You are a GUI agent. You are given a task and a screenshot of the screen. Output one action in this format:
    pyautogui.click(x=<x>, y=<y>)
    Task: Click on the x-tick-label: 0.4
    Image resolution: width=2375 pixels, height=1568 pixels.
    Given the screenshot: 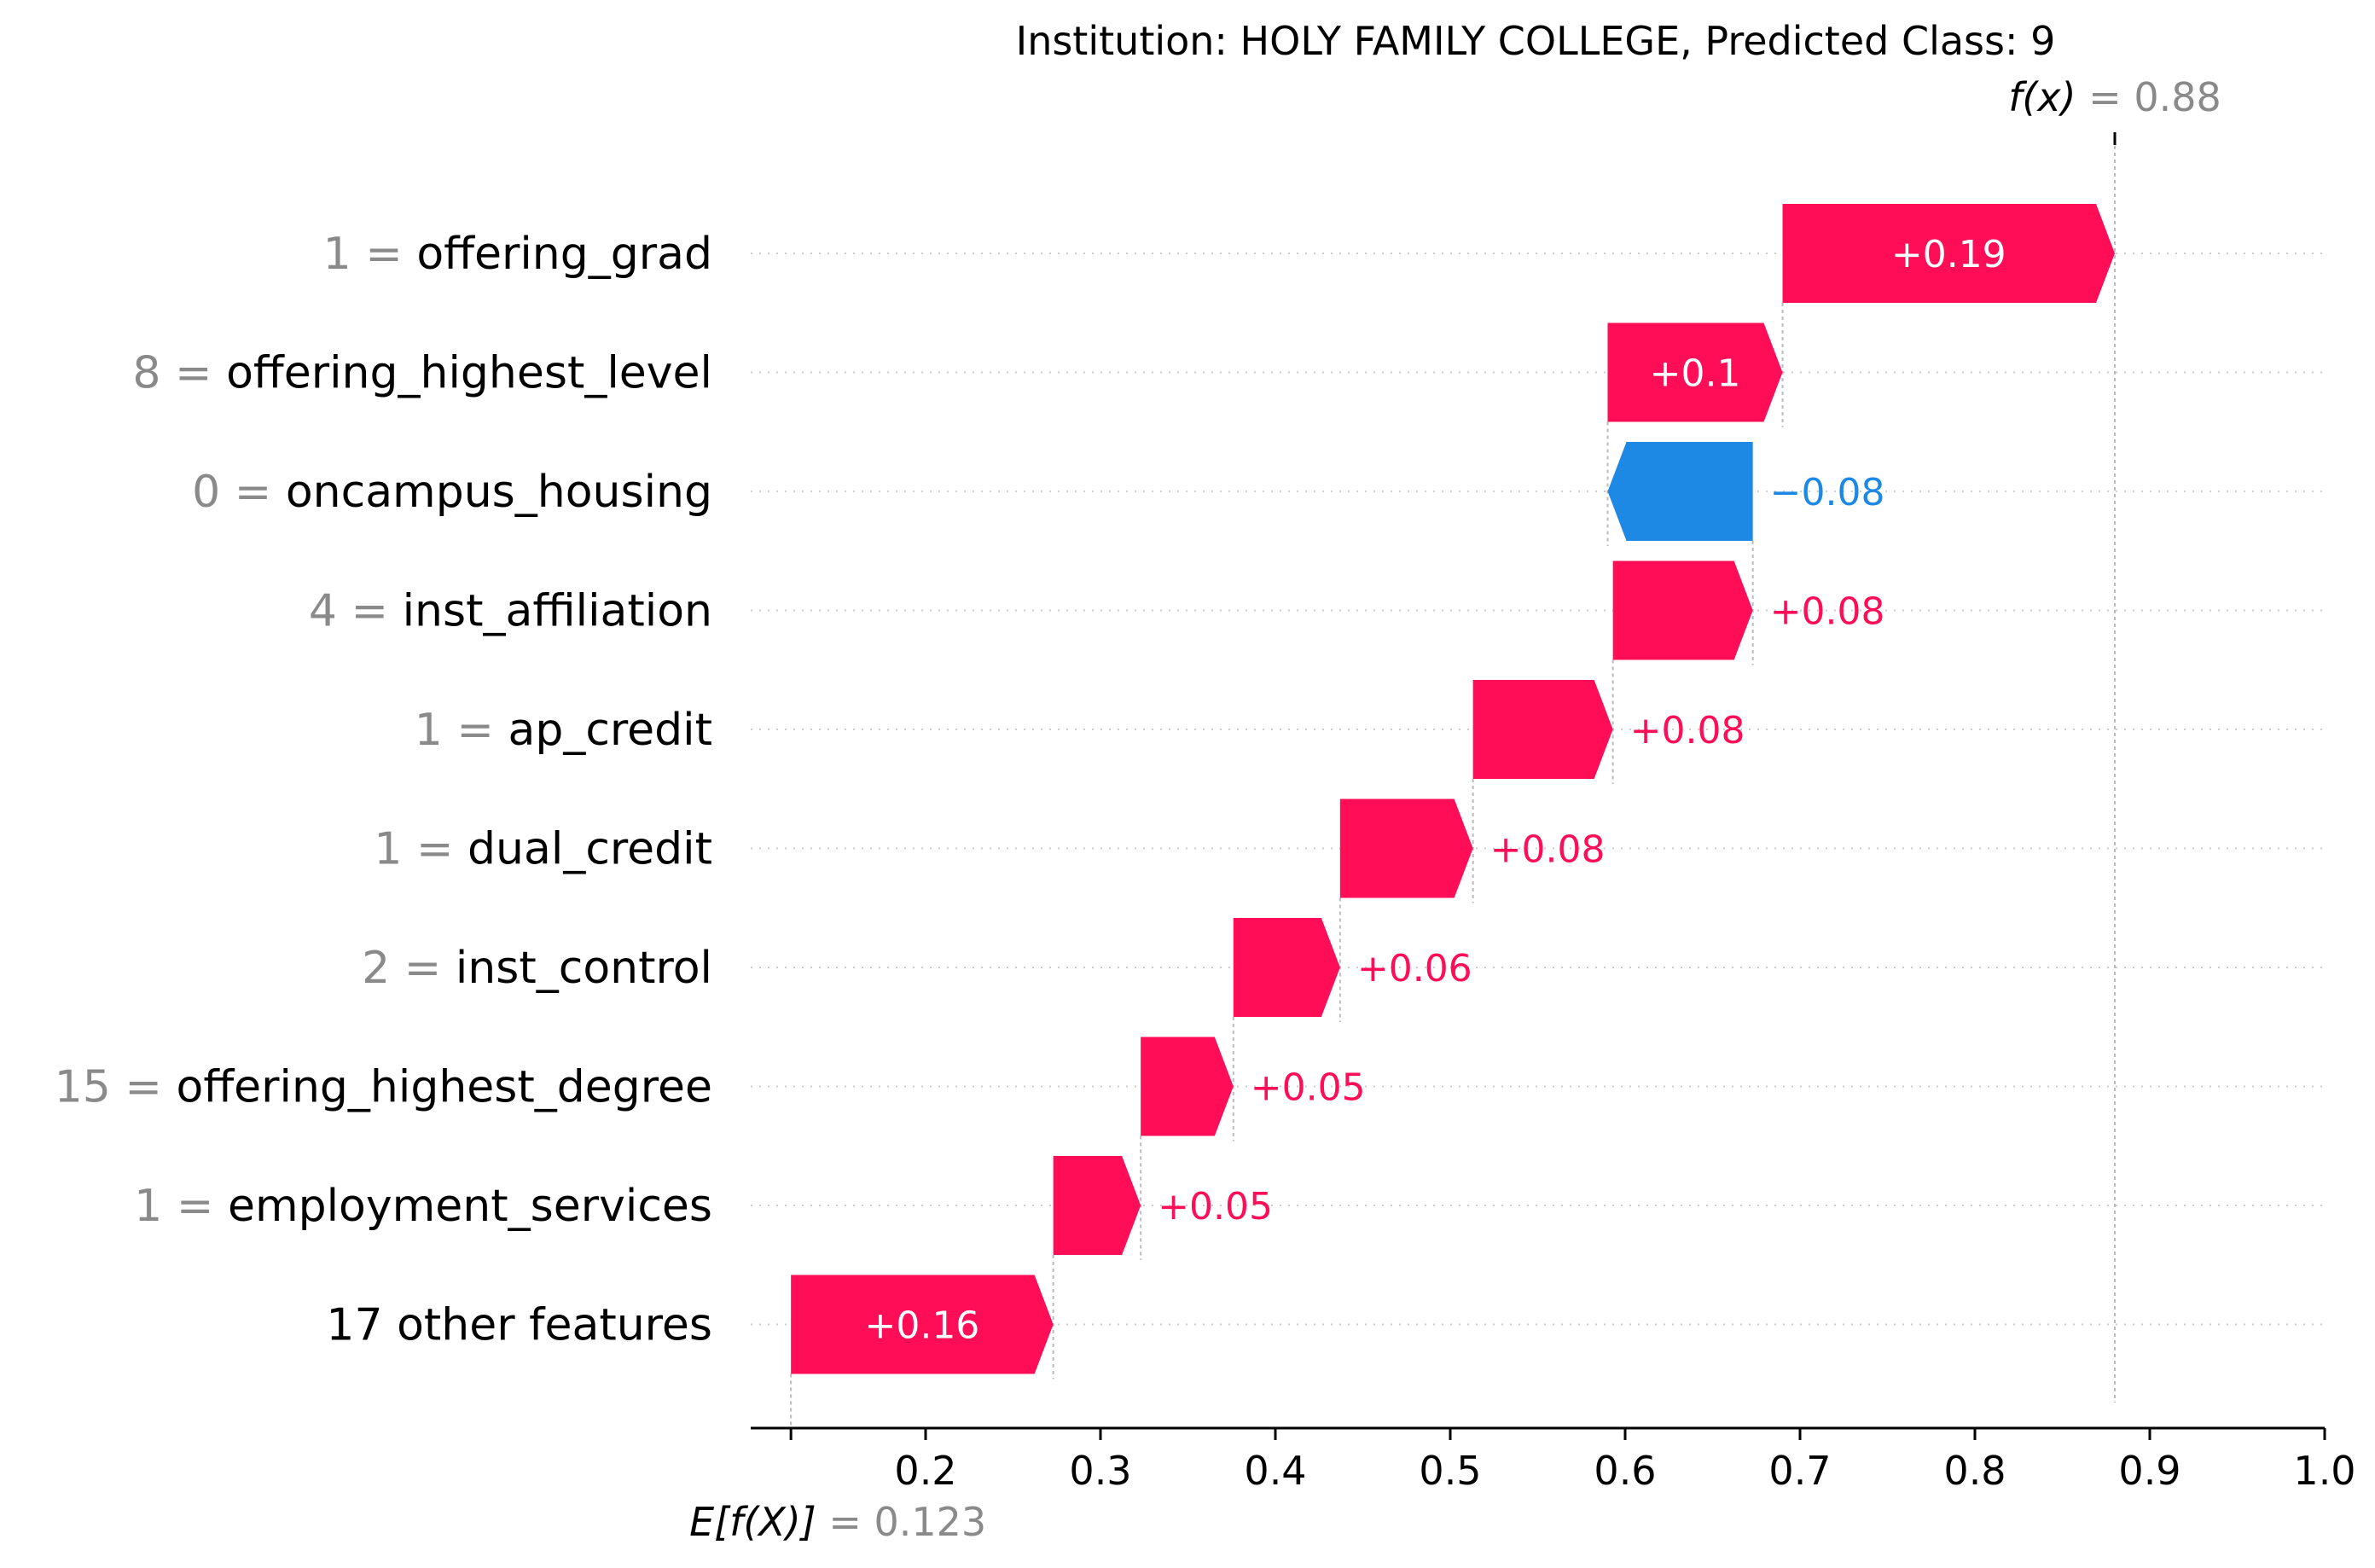 What is the action you would take?
    pyautogui.click(x=1275, y=1471)
    